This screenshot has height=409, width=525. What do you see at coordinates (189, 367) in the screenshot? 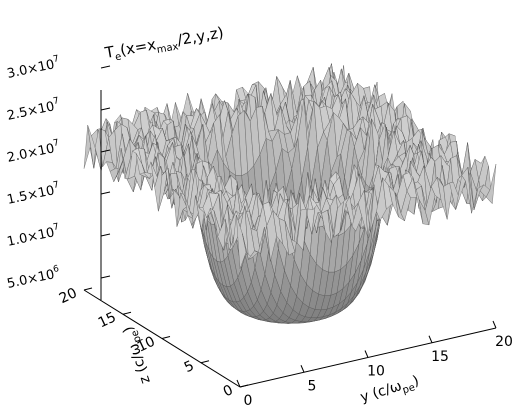
I see `z-axis-tick-label: 5` at bounding box center [189, 367].